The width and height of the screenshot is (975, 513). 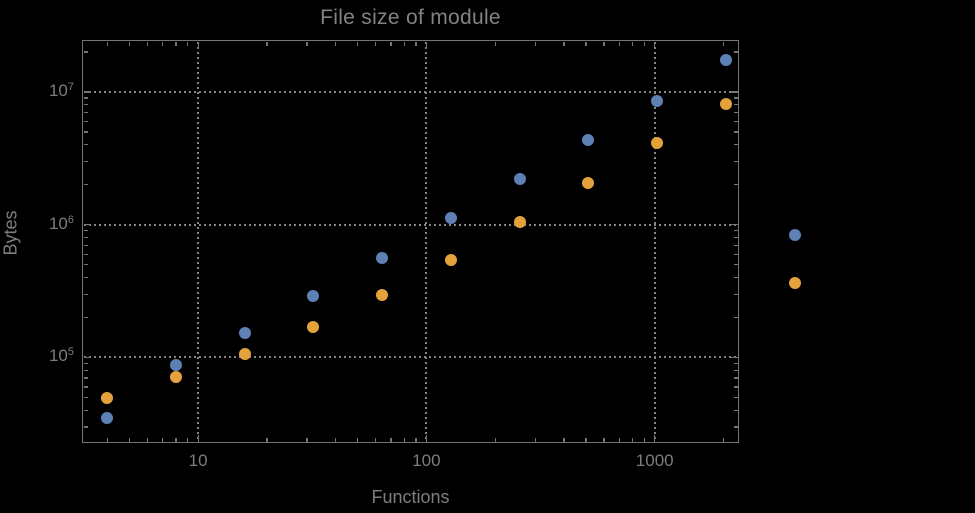 I want to click on chart-title: File size of module, so click(x=410, y=17).